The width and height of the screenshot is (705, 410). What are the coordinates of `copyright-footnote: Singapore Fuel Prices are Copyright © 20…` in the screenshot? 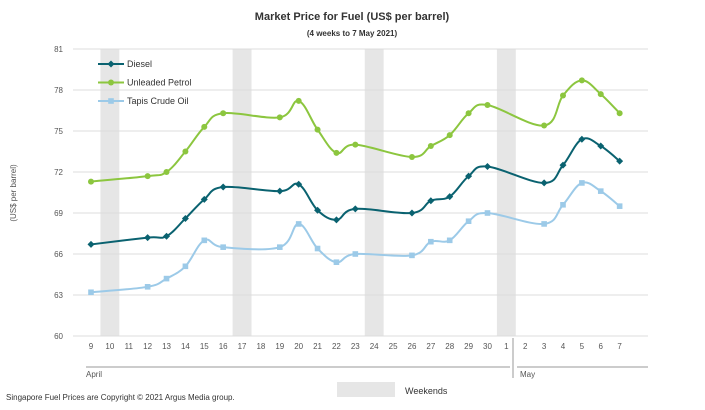 It's located at (120, 397).